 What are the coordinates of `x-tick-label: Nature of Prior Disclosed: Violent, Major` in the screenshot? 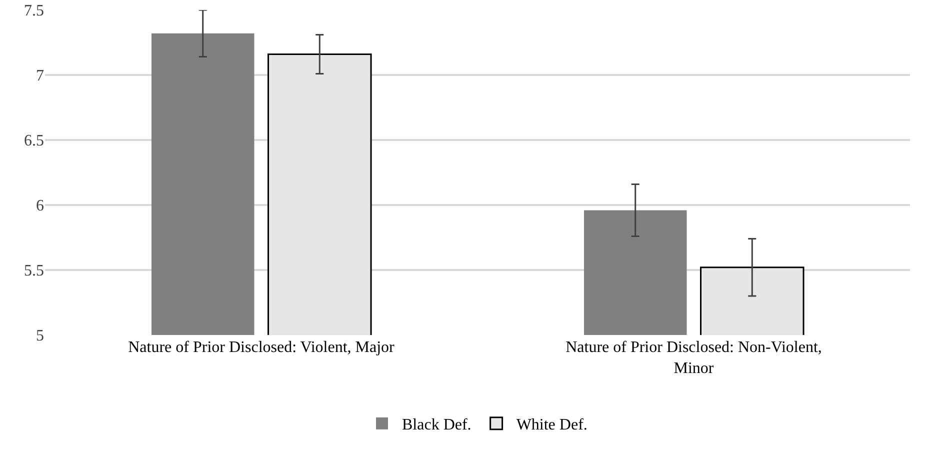 It's located at (262, 347).